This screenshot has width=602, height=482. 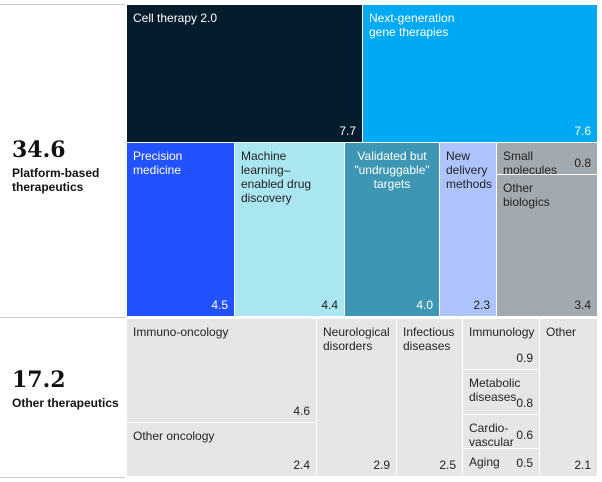 I want to click on tile-value: 0.6, so click(x=524, y=435).